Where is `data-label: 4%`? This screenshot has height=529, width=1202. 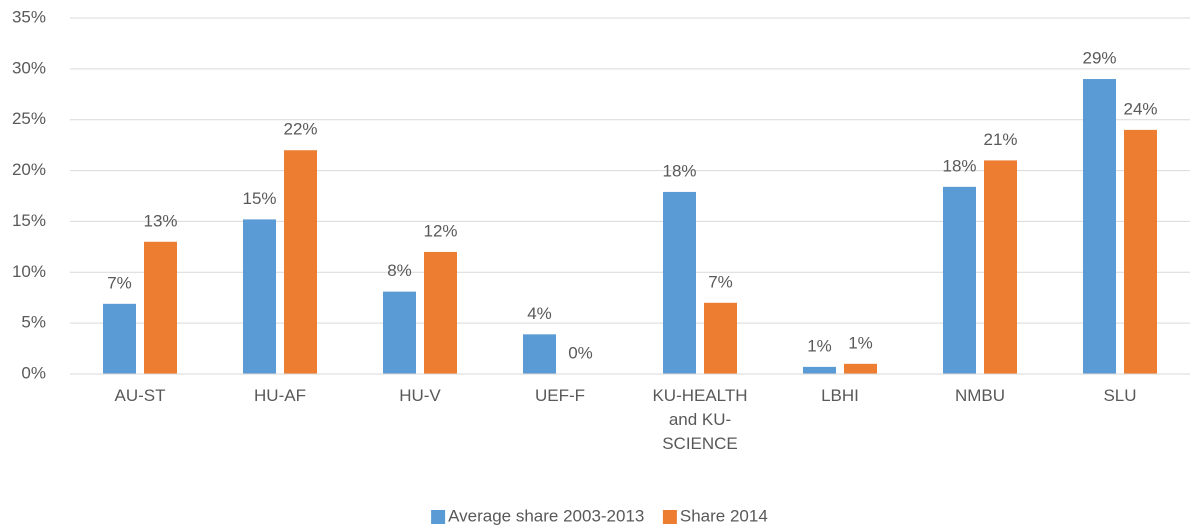
data-label: 4% is located at coordinates (539, 313).